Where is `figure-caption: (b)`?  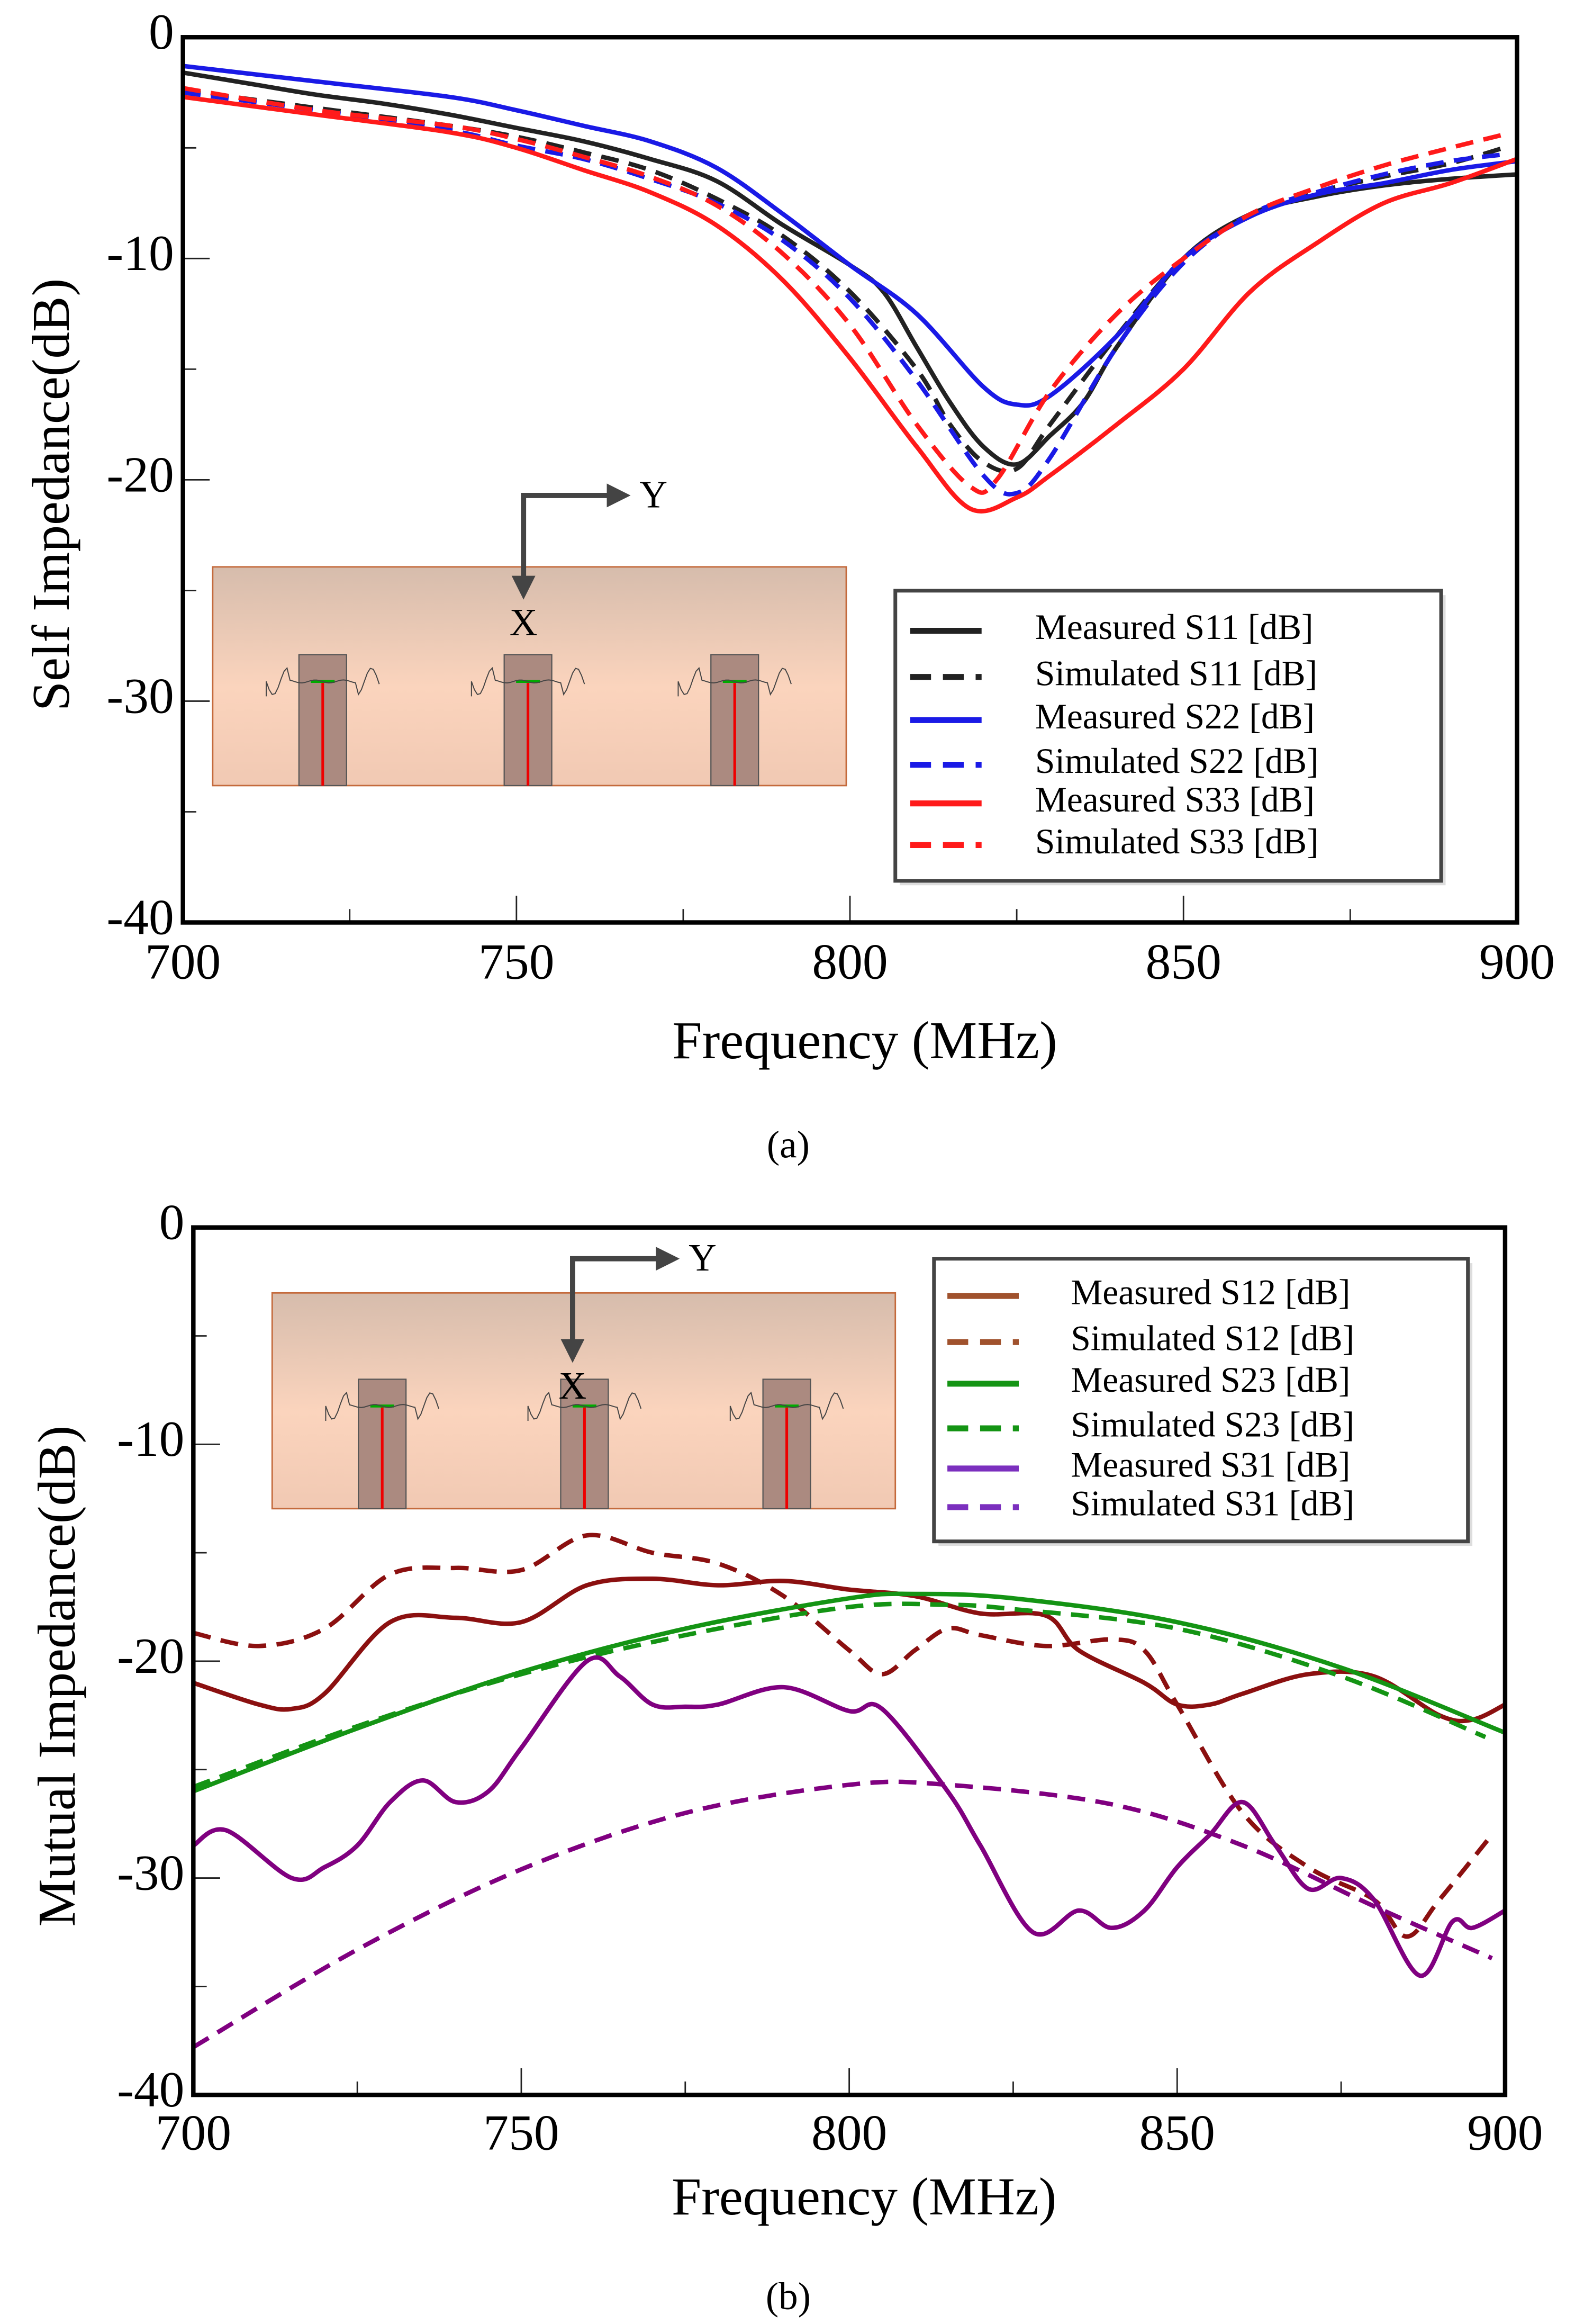 figure-caption: (b) is located at coordinates (788, 2296).